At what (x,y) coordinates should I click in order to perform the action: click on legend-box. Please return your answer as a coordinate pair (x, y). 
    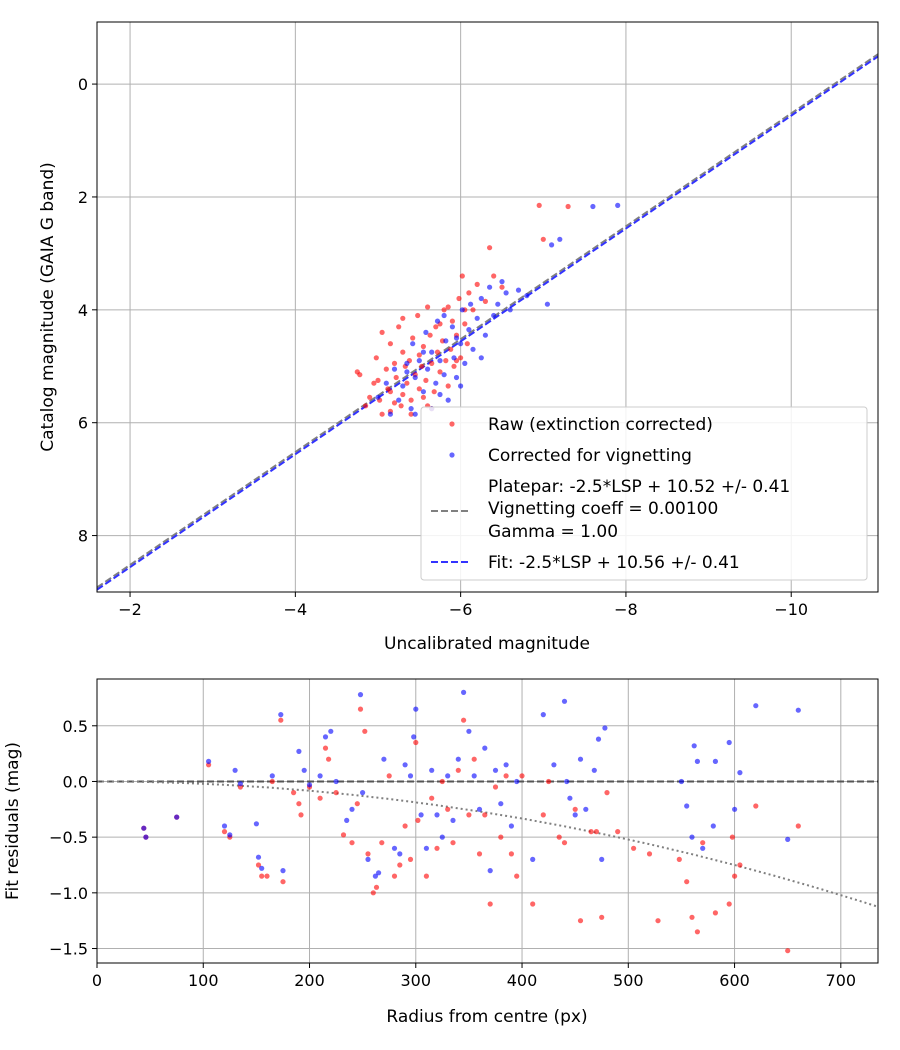
    Looking at the image, I should click on (644, 493).